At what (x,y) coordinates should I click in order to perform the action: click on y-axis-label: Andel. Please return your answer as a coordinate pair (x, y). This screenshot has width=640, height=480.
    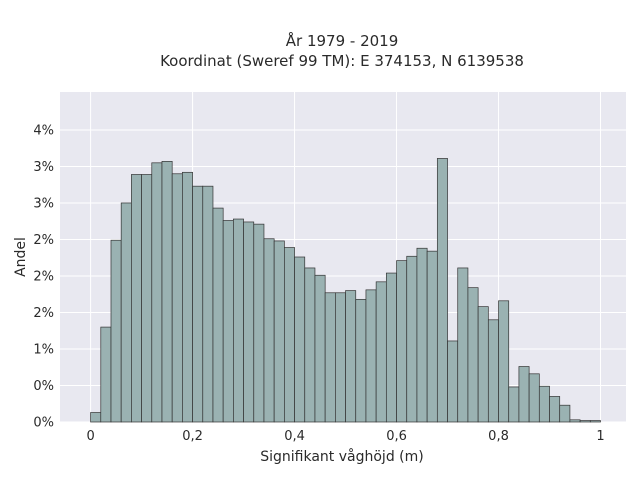
    Looking at the image, I should click on (21, 257).